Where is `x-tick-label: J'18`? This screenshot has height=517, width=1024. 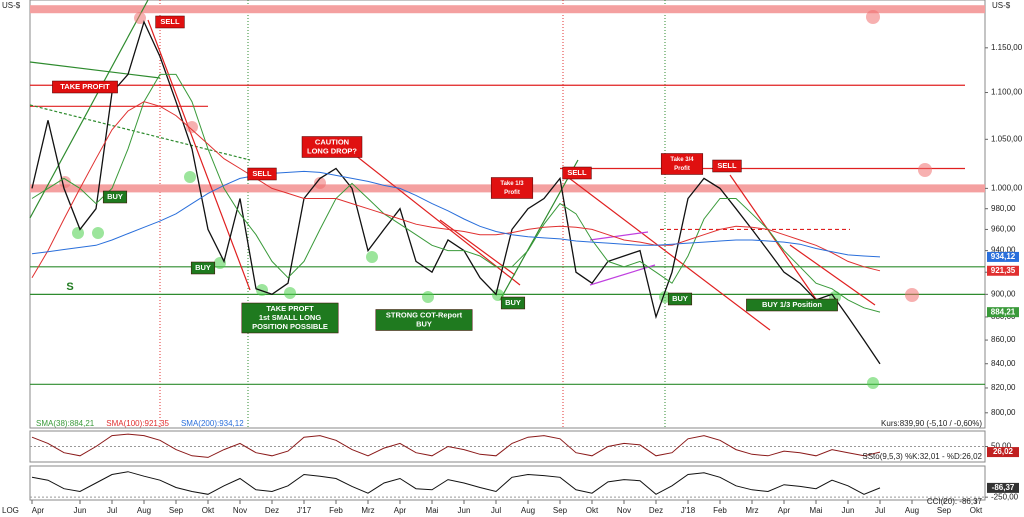 x-tick-label: J'18 is located at coordinates (688, 510).